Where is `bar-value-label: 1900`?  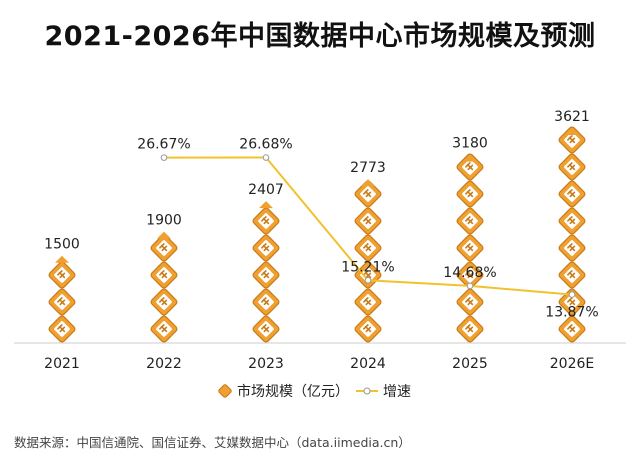
bar-value-label: 1900 is located at coordinates (164, 221).